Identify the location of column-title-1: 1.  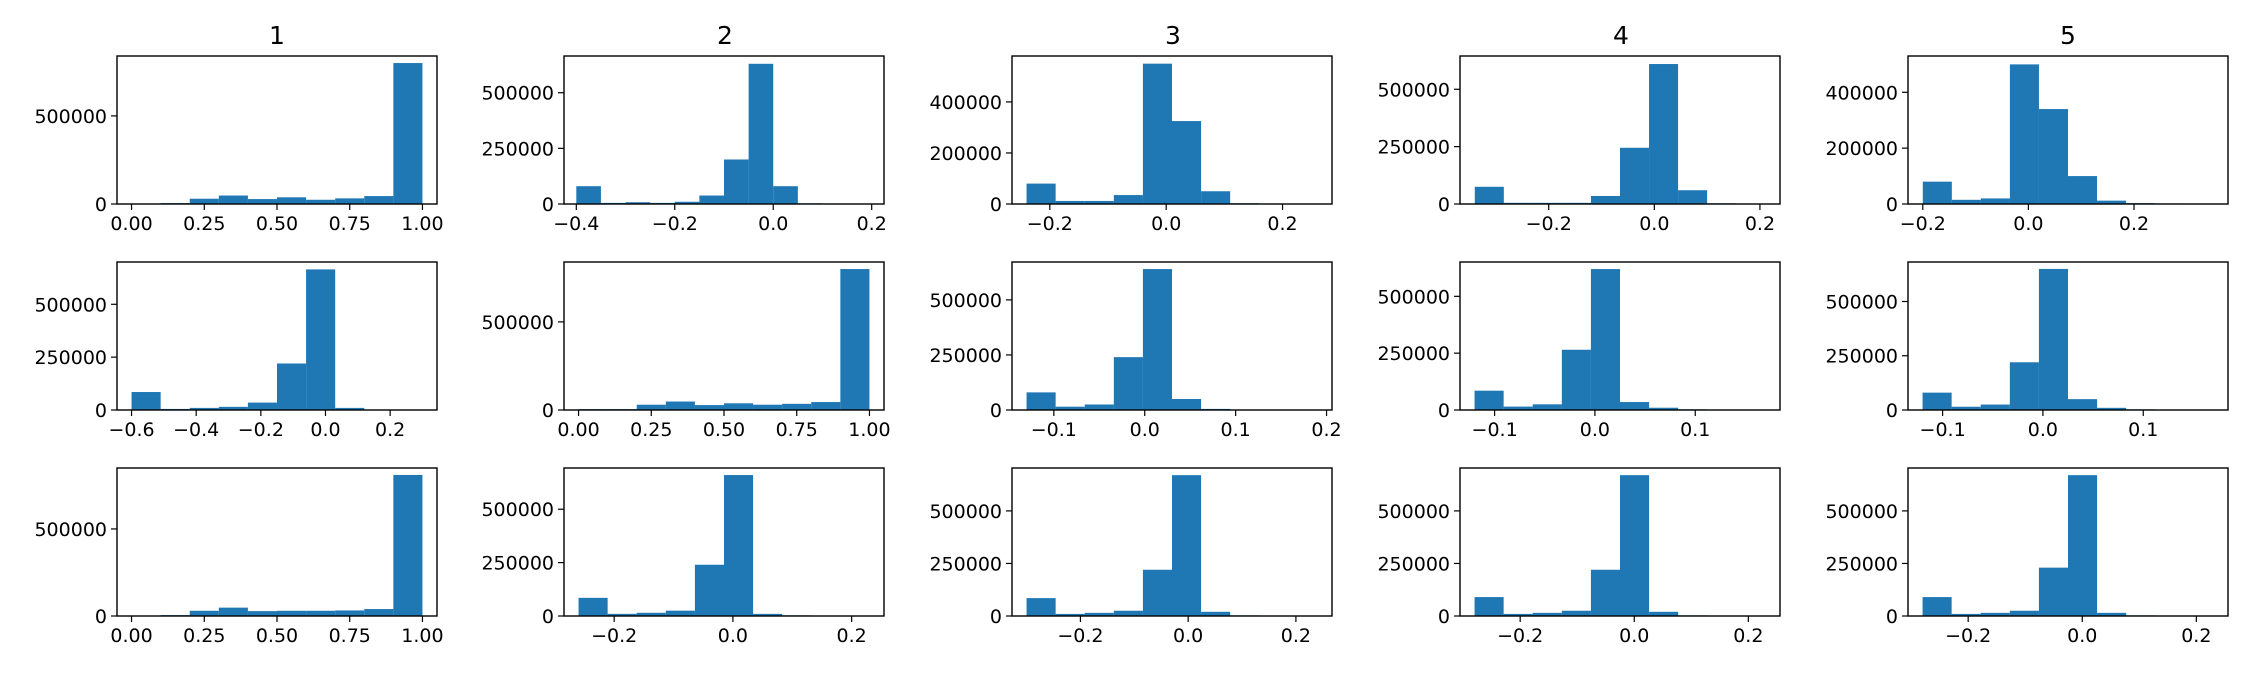
(277, 35).